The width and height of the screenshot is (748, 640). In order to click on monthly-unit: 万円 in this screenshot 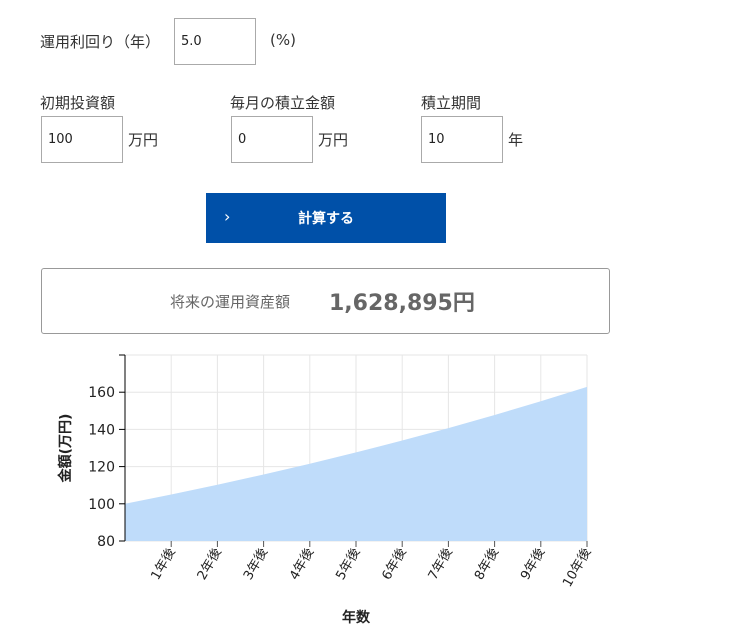, I will do `click(333, 140)`.